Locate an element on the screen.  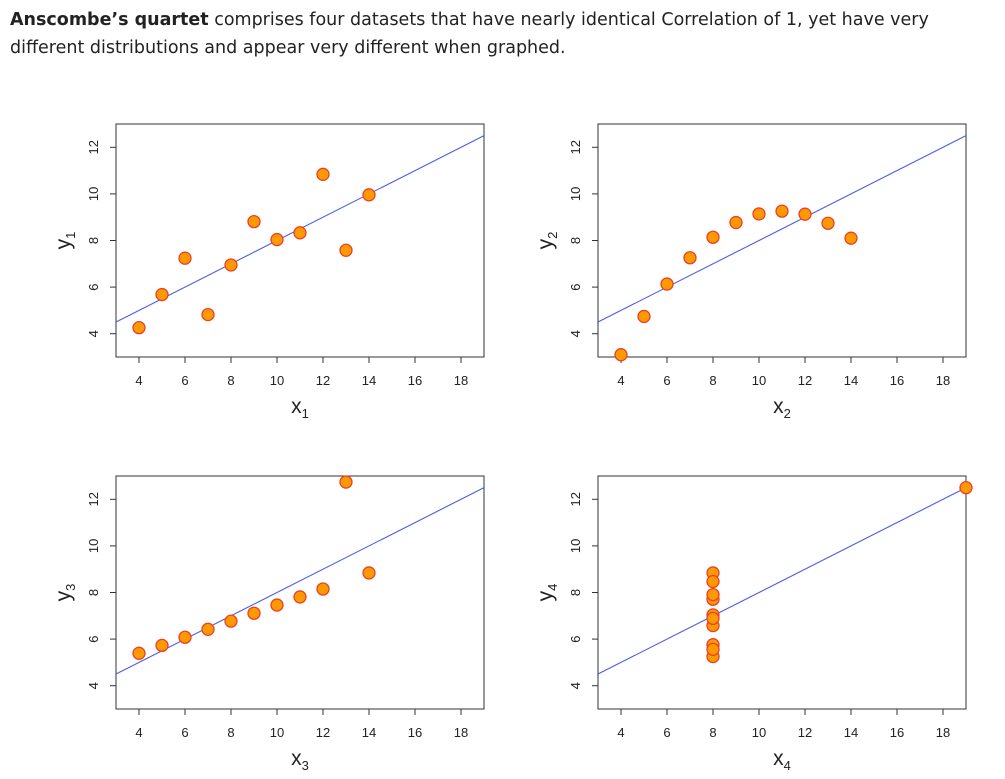
x-axis-title: x2 is located at coordinates (782, 408).